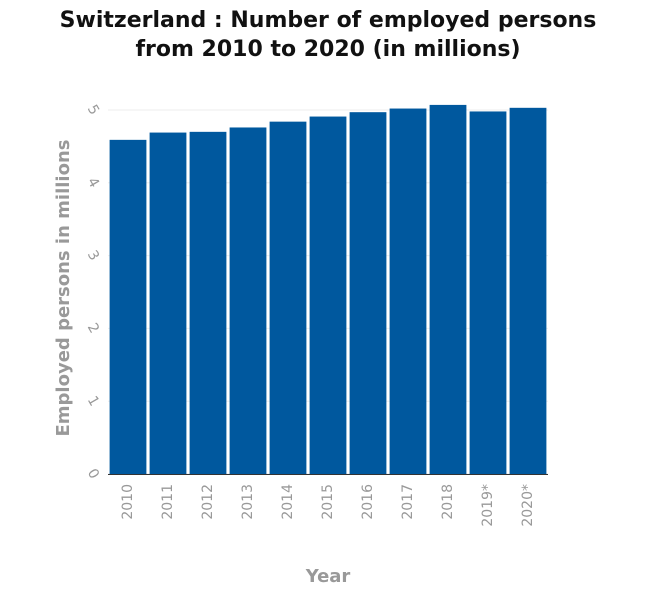  Describe the element at coordinates (328, 20) in the screenshot. I see `chart-title-line-1: Switzerland : Number of employed persons` at that location.